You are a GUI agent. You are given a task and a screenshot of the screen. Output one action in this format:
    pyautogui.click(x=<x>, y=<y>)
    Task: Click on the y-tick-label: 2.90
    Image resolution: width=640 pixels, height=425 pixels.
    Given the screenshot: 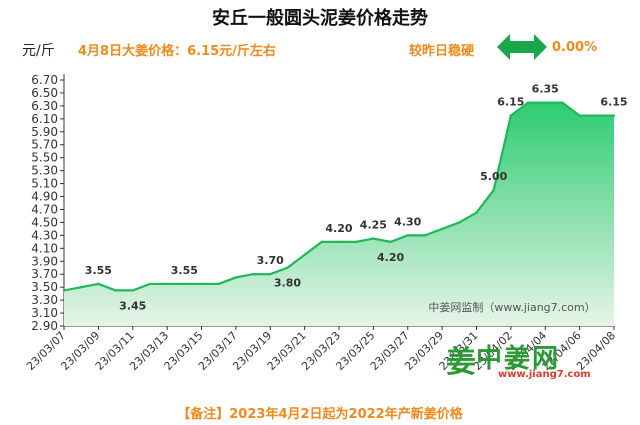 What is the action you would take?
    pyautogui.click(x=44, y=326)
    